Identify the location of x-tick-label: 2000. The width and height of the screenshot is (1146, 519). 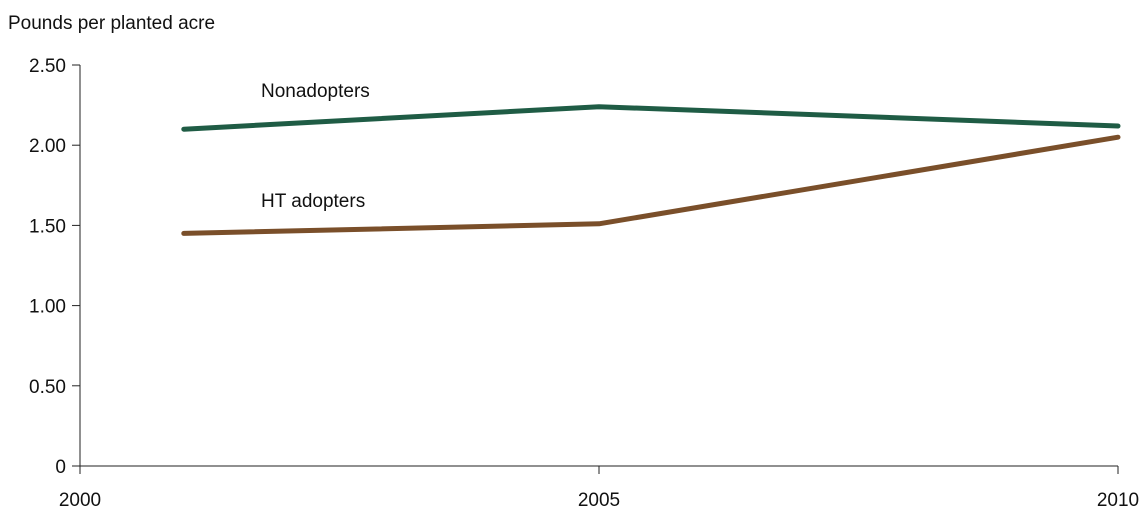
(80, 500).